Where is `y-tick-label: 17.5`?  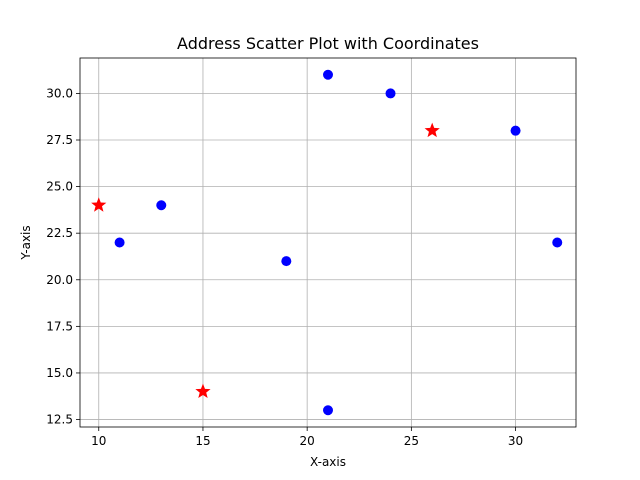 y-tick-label: 17.5 is located at coordinates (59, 326).